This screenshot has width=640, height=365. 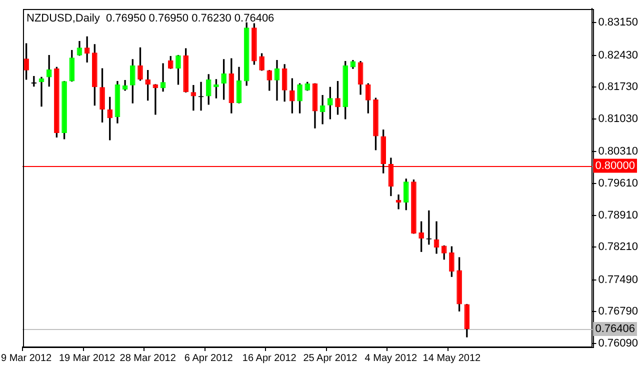 What do you see at coordinates (618, 312) in the screenshot?
I see `y-tick-label: 0.76790` at bounding box center [618, 312].